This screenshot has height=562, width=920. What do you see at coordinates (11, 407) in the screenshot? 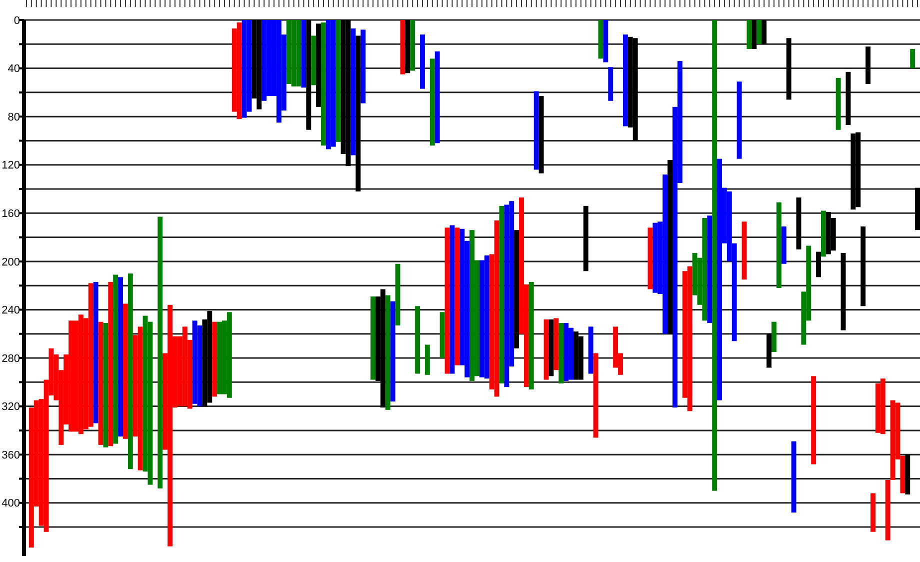
I see `y-tick-label: 320` at bounding box center [11, 407].